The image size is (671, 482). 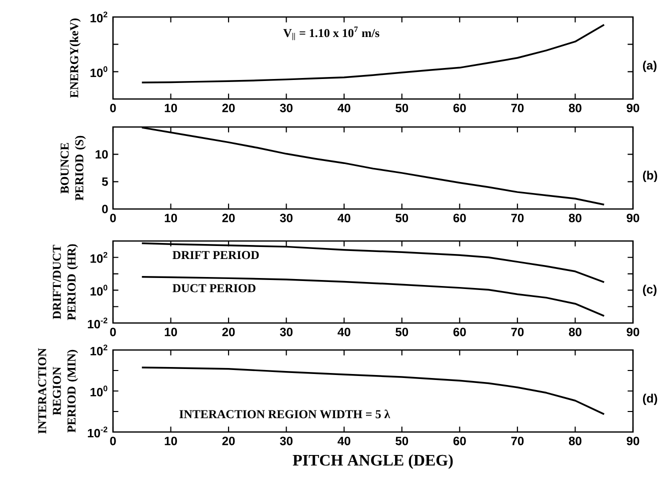 I want to click on y-axis-title: BOUNCE PERIOD (S), so click(x=73, y=168).